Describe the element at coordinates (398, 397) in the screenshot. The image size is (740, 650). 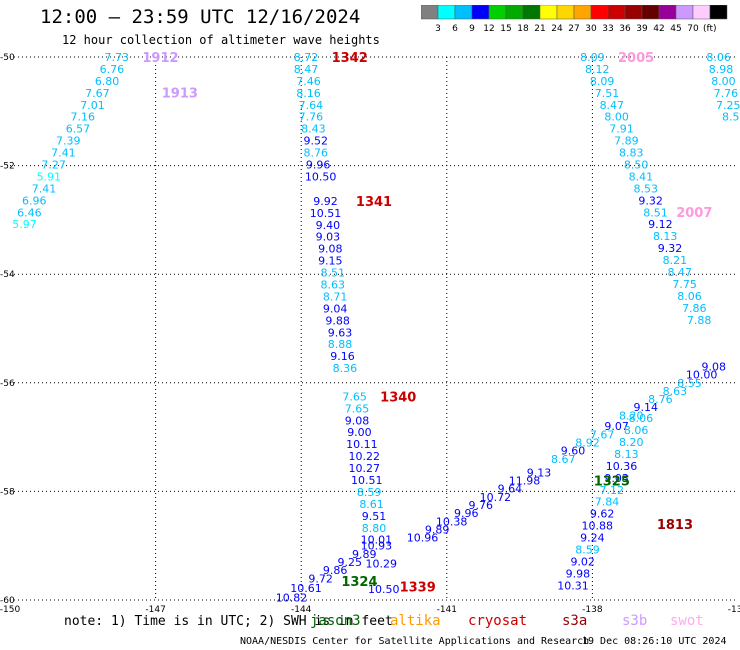
I see `pass-number-label: 1340` at that location.